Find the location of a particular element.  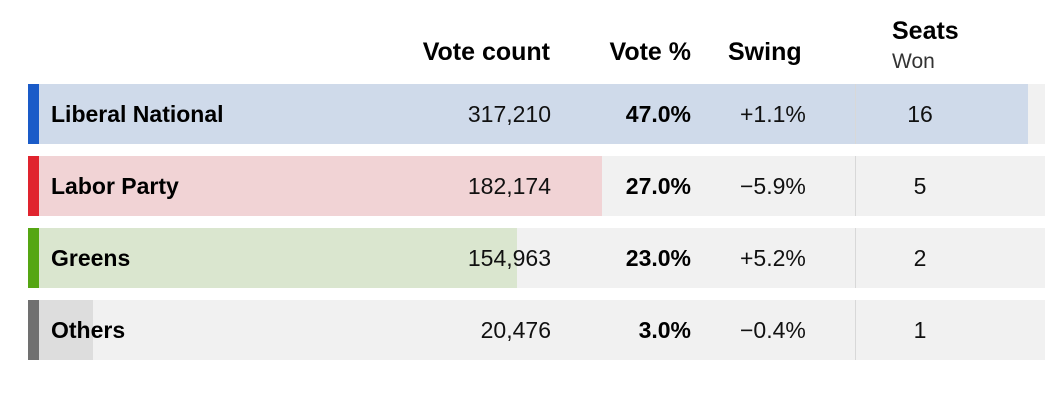

header-vote-pct: Vote % is located at coordinates (650, 52).